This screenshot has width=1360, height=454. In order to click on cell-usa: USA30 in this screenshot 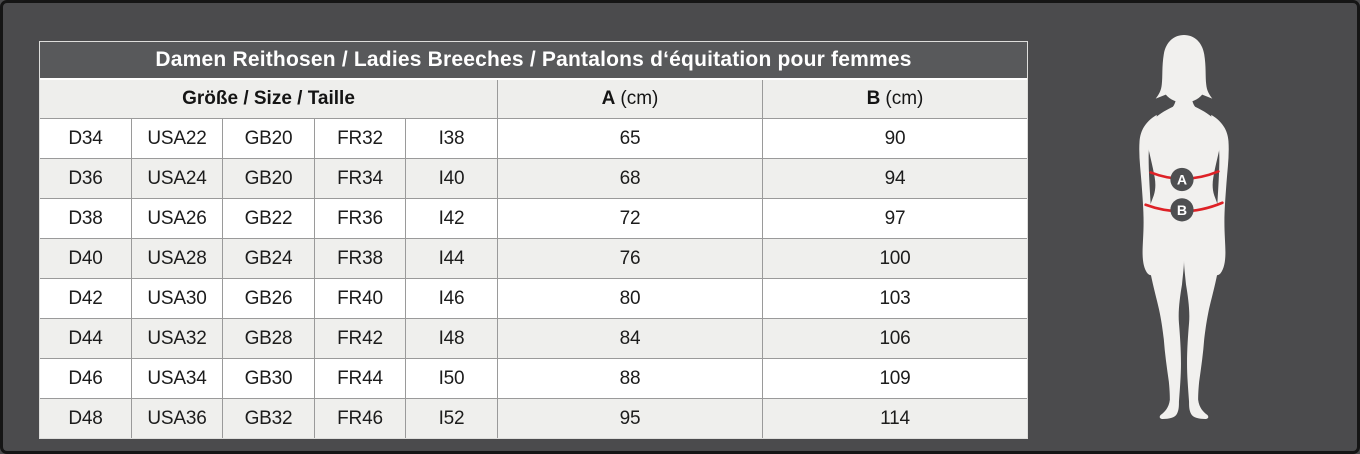, I will do `click(176, 299)`.